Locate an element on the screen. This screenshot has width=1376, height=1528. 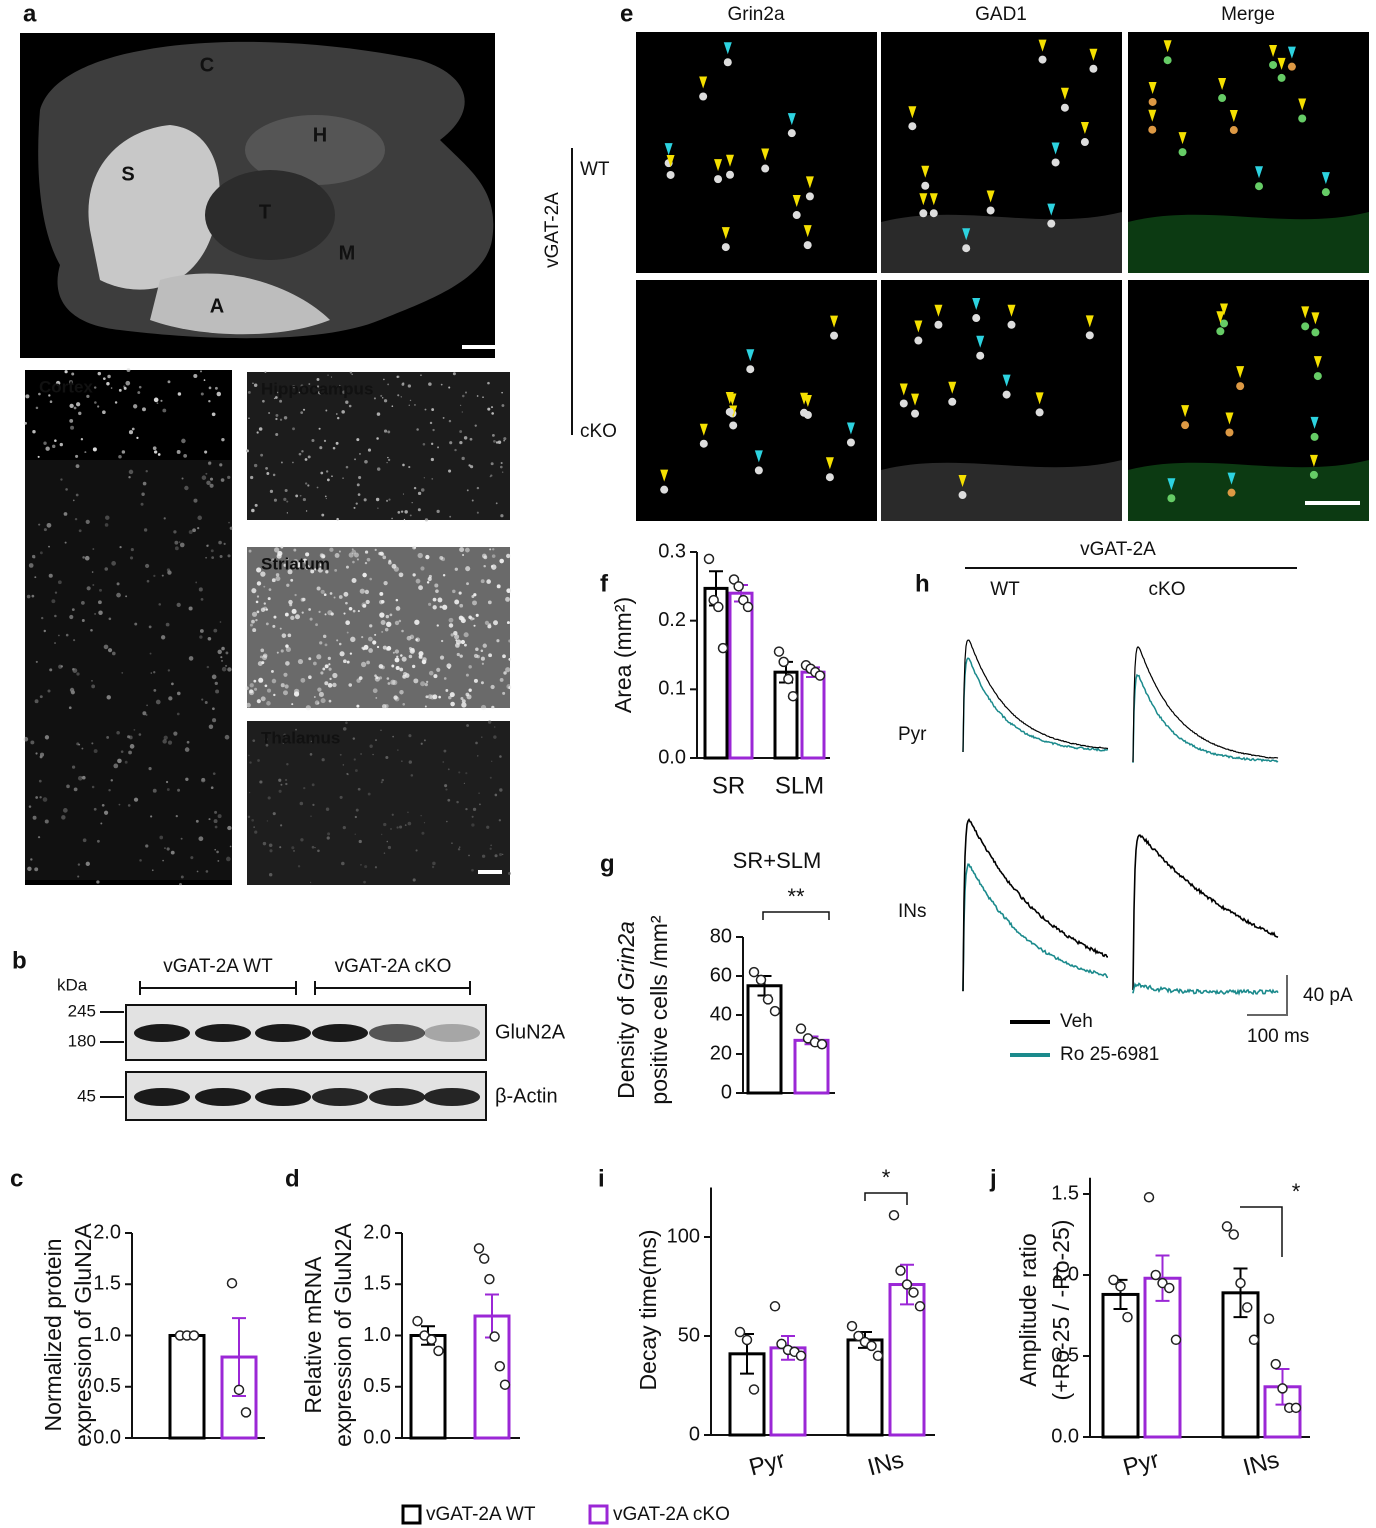
micrograph is located at coordinates (756, 400).